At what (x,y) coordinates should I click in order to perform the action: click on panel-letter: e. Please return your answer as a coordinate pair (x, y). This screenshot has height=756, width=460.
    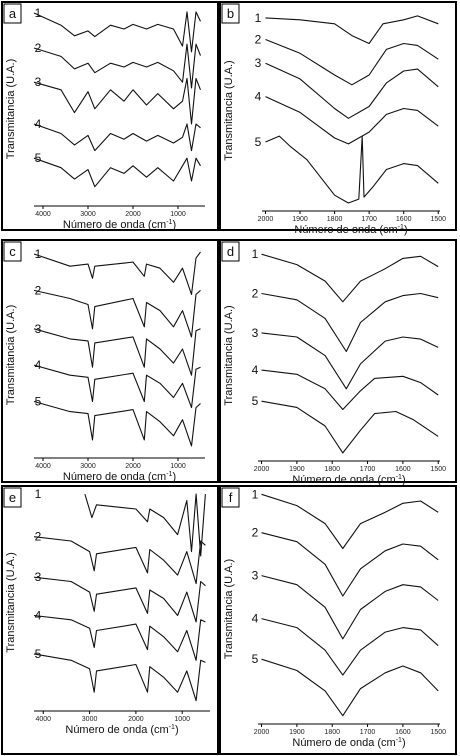
    Looking at the image, I should click on (12, 497).